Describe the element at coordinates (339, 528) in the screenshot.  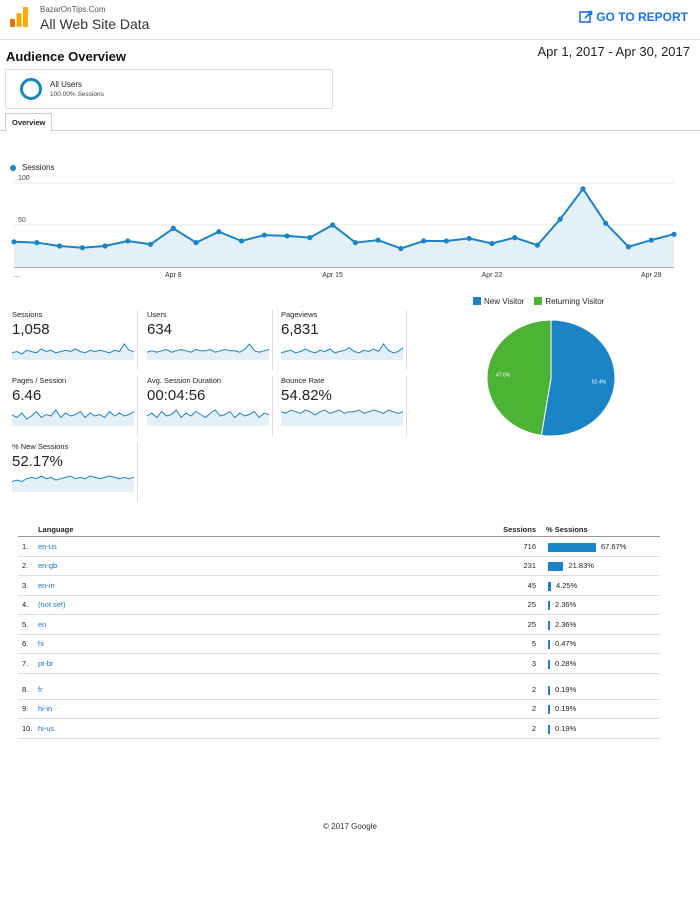
I see `table-header: Language Sessions % Sessions` at that location.